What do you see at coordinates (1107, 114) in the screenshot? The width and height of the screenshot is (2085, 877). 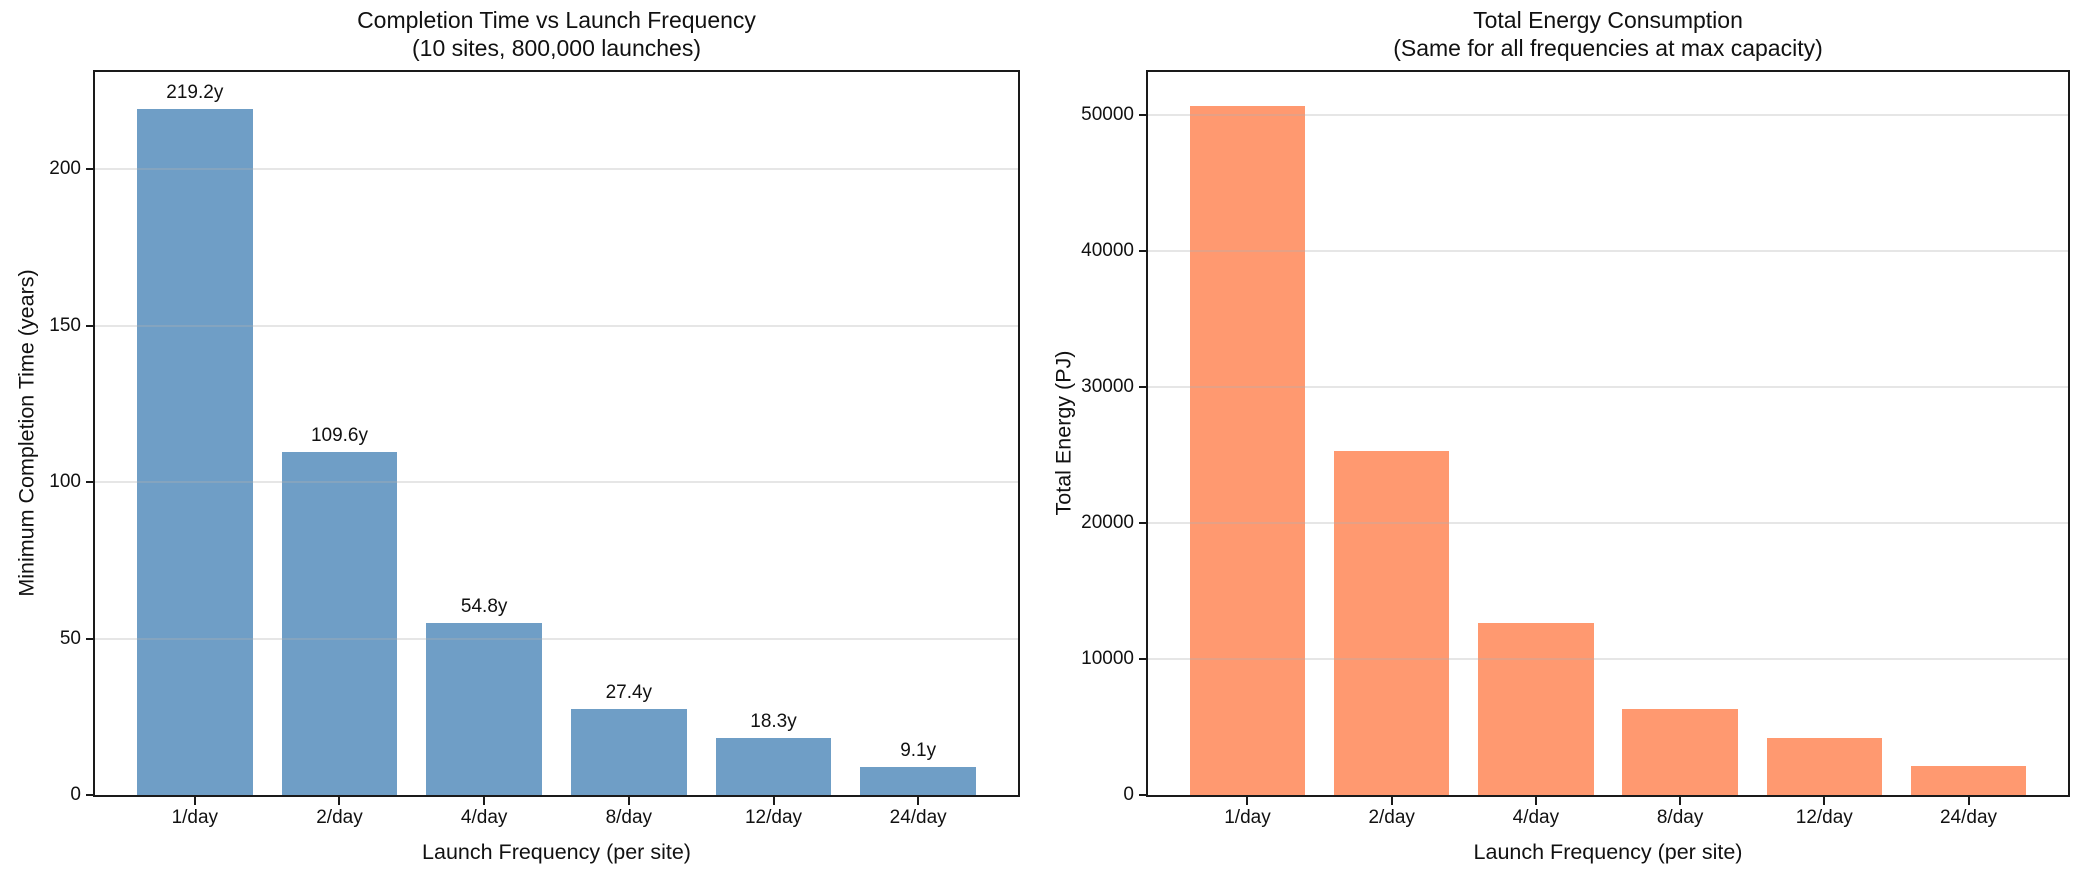 I see `y-tick-label: 50000` at bounding box center [1107, 114].